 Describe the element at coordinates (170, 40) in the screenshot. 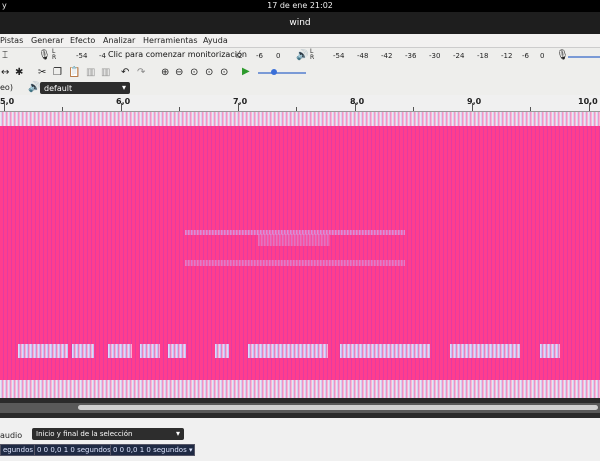

I see `menu-tools: Herramientas` at that location.